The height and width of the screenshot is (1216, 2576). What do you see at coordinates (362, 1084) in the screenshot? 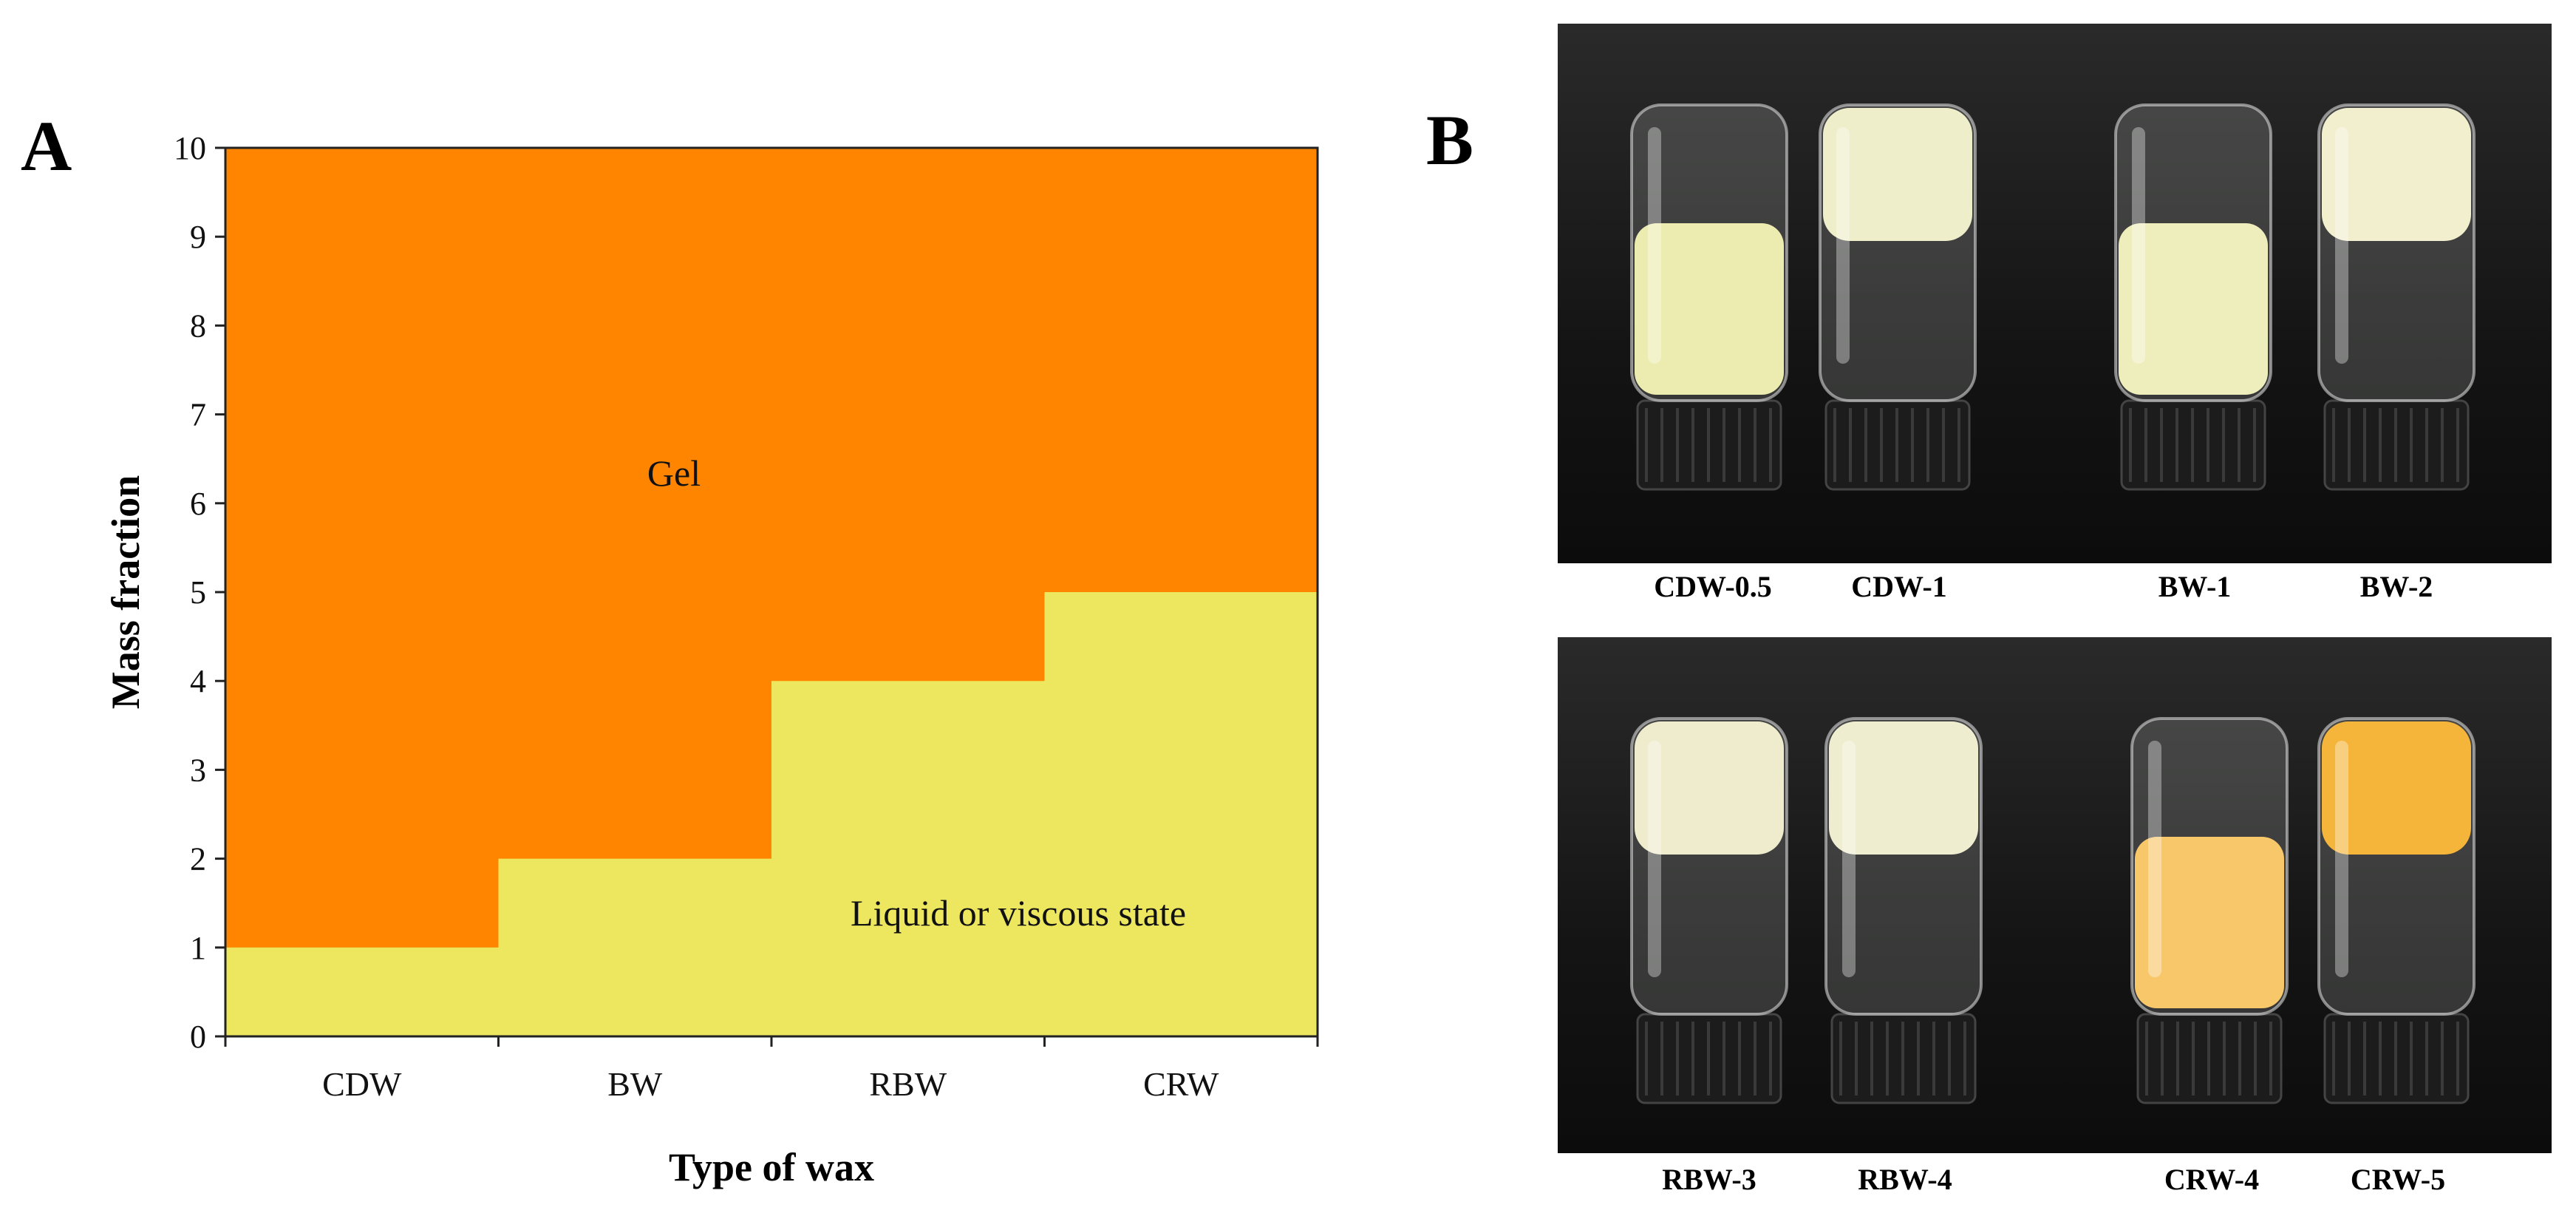
I see `x-tick-label: CDW` at bounding box center [362, 1084].